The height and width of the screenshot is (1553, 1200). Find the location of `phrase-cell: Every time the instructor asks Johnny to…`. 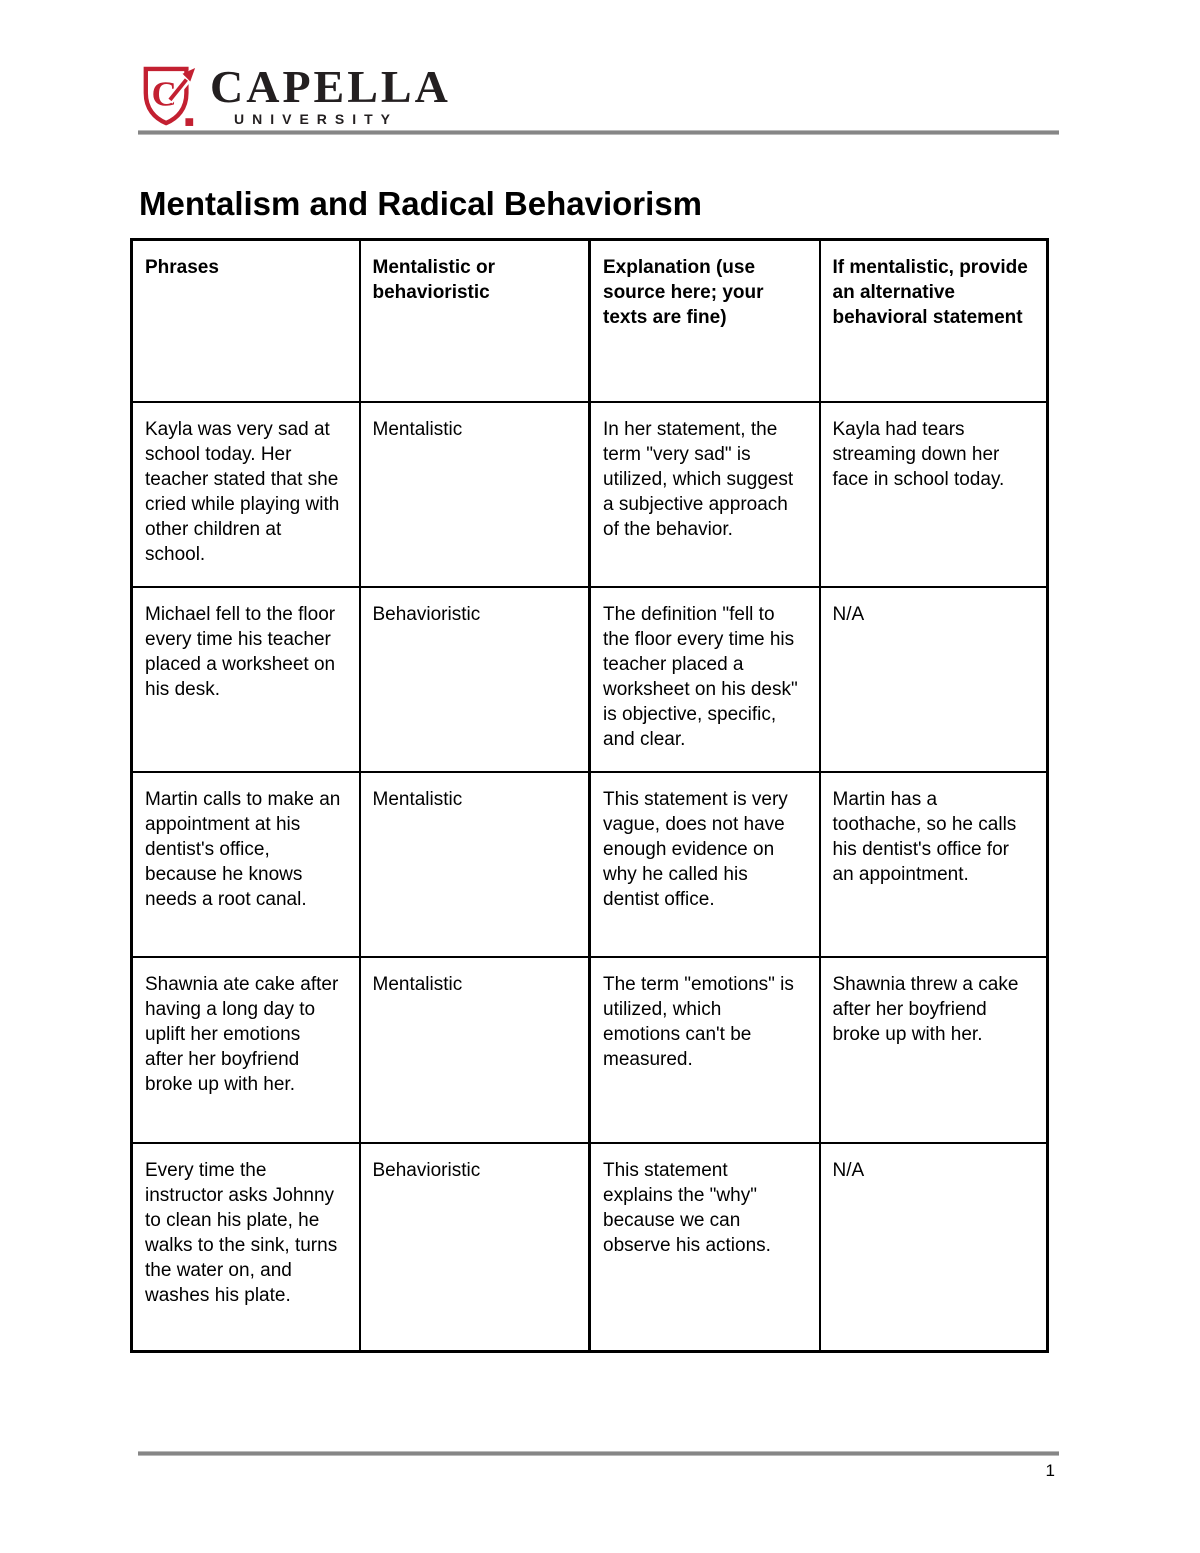

phrase-cell: Every time the instructor asks Johnny to… is located at coordinates (245, 1247).